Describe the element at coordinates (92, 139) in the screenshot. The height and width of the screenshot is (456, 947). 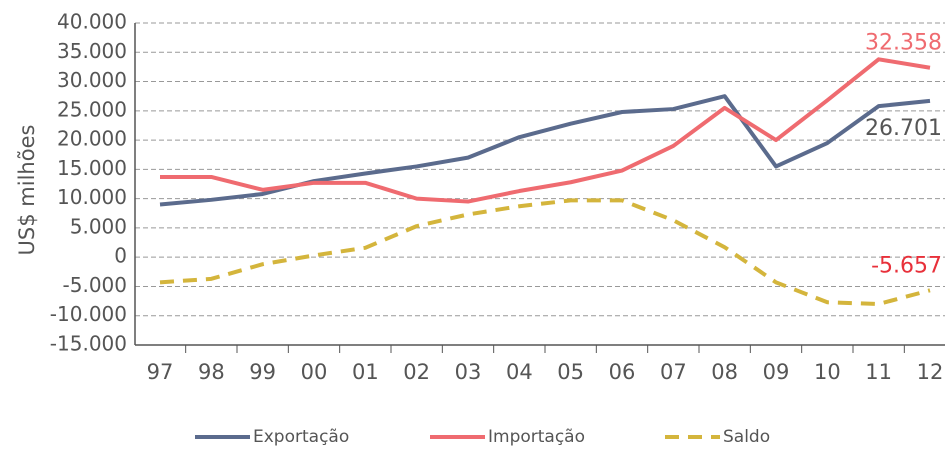
I see `y-tick-label: 20.000` at that location.